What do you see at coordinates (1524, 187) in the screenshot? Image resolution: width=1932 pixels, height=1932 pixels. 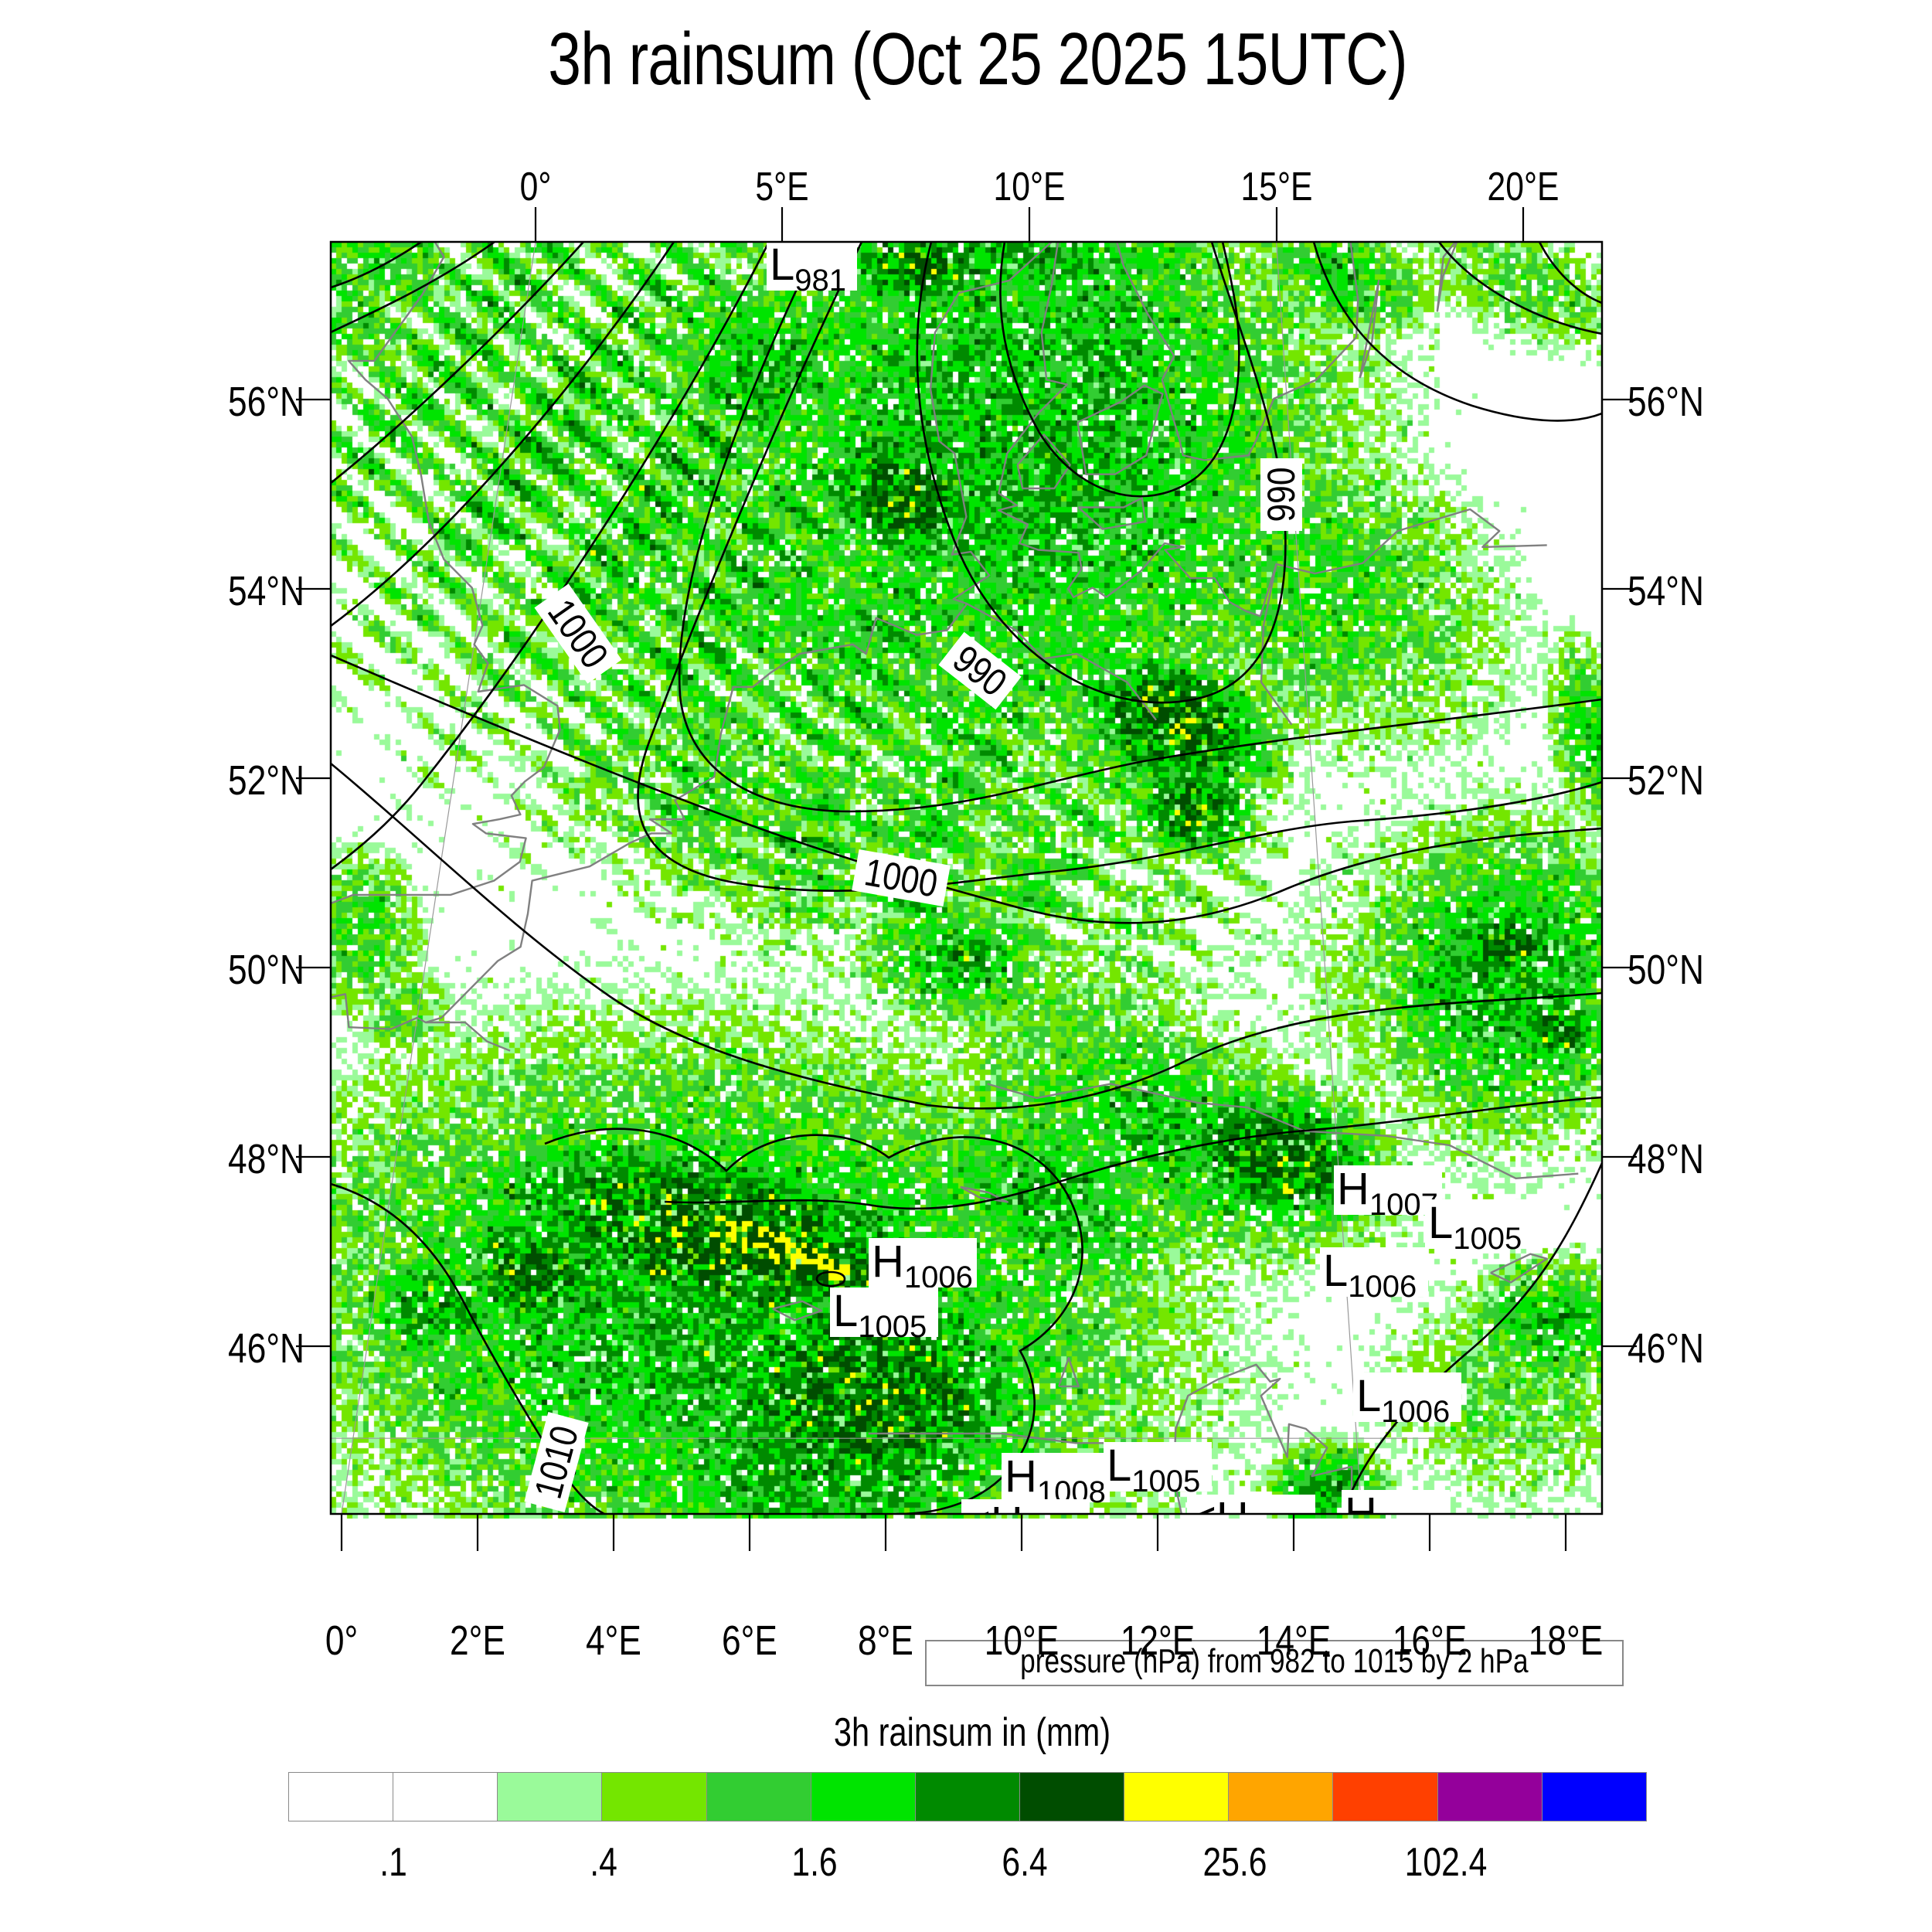 I see `top-lon-label: 20°E` at bounding box center [1524, 187].